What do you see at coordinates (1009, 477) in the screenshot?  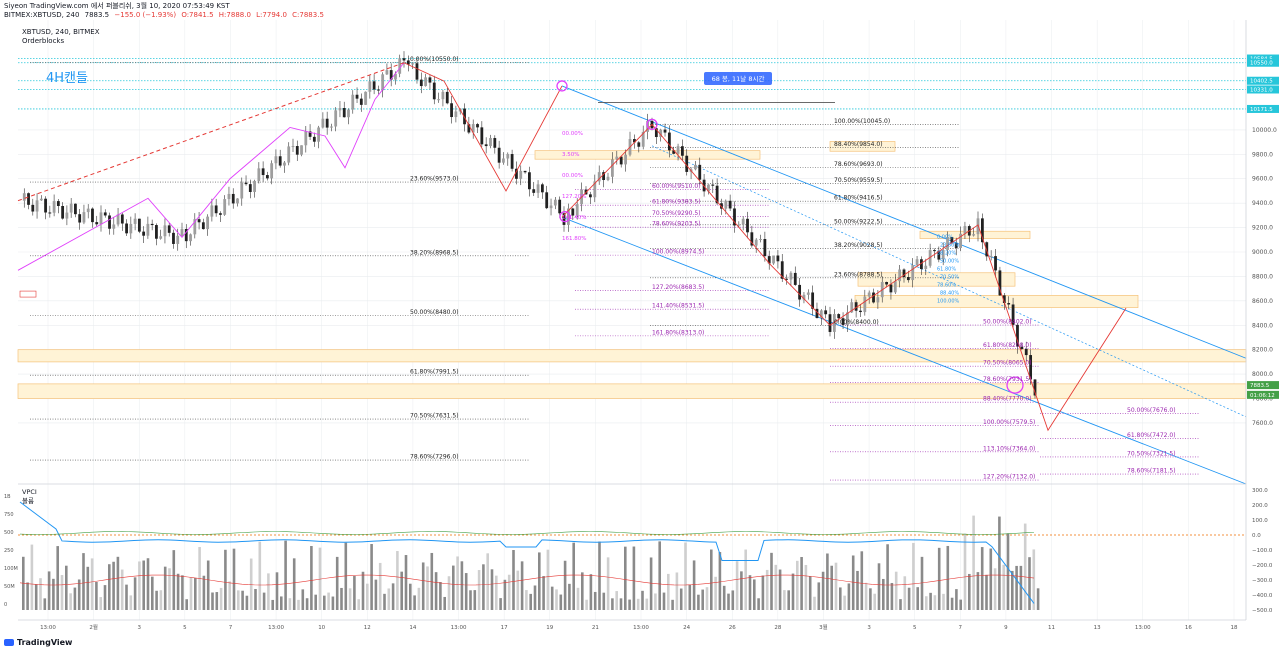 I see `fib-label: 127.20%(7132.0)` at bounding box center [1009, 477].